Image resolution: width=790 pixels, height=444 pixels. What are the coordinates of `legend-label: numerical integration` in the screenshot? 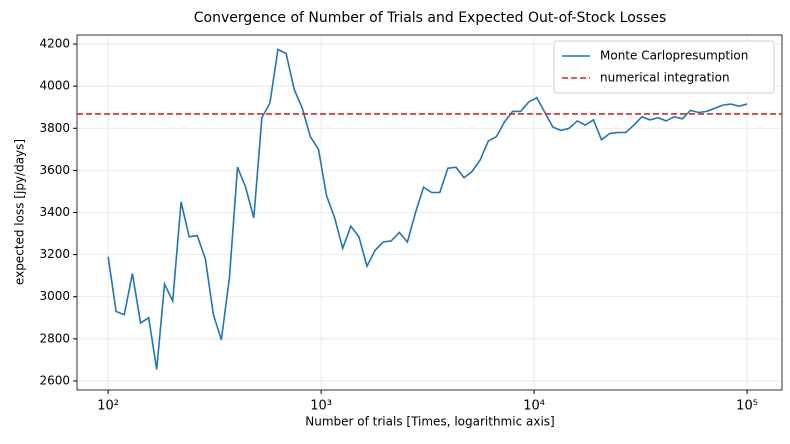 It's located at (665, 78).